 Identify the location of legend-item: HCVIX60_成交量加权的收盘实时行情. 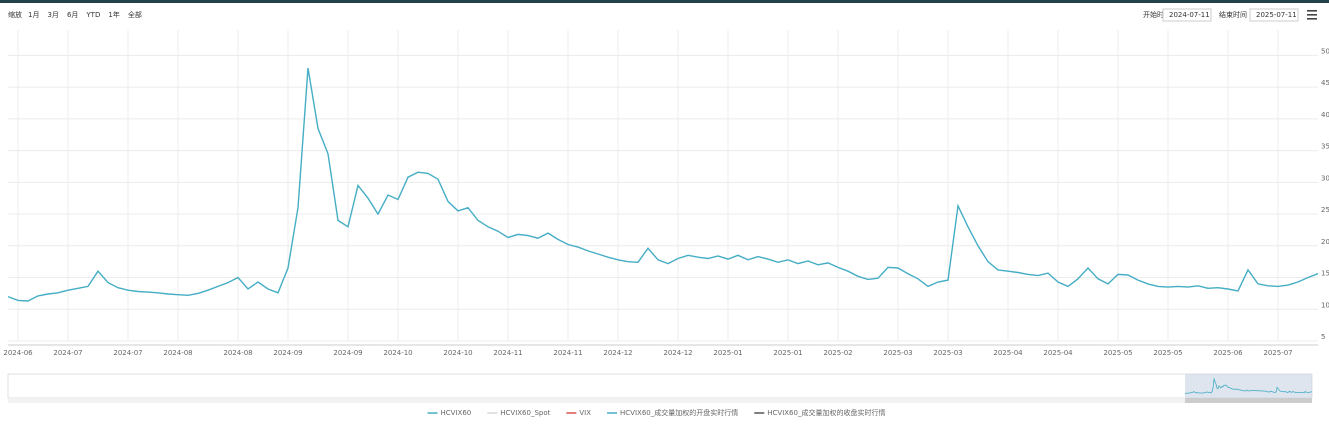
(819, 412).